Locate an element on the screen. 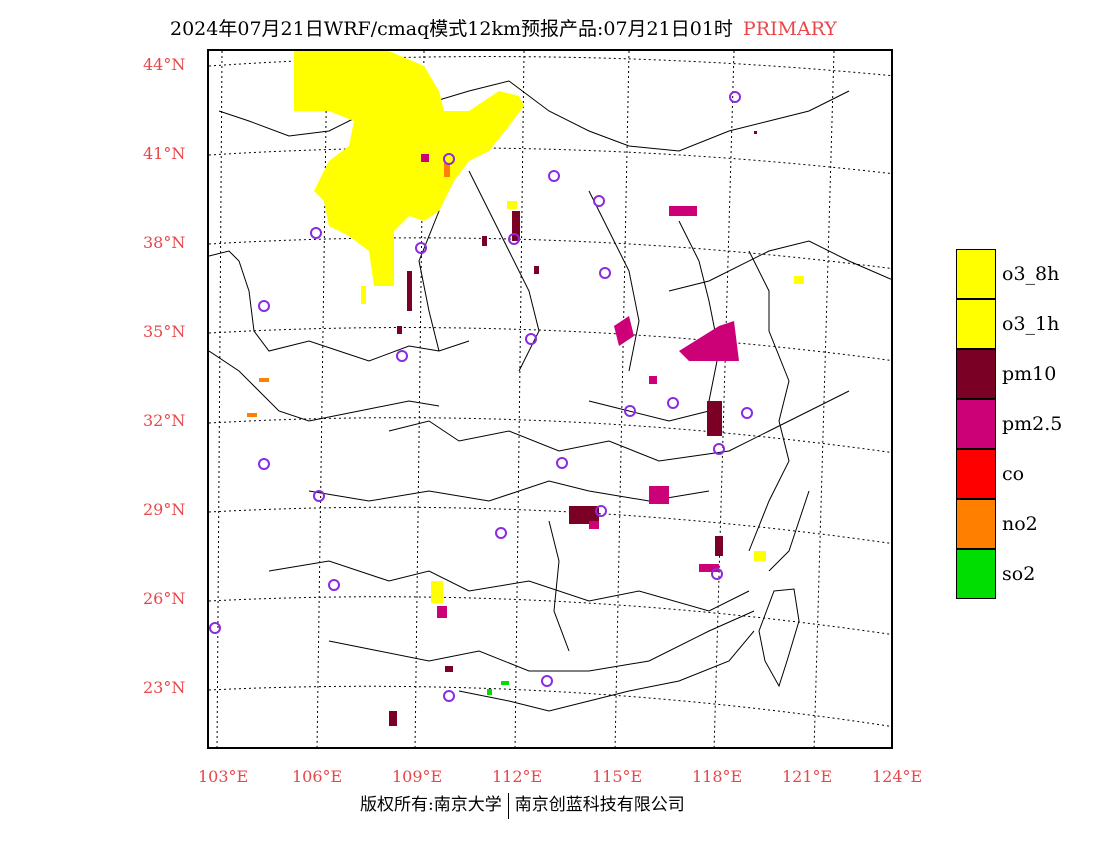  legend-swatch-so2 is located at coordinates (976, 574).